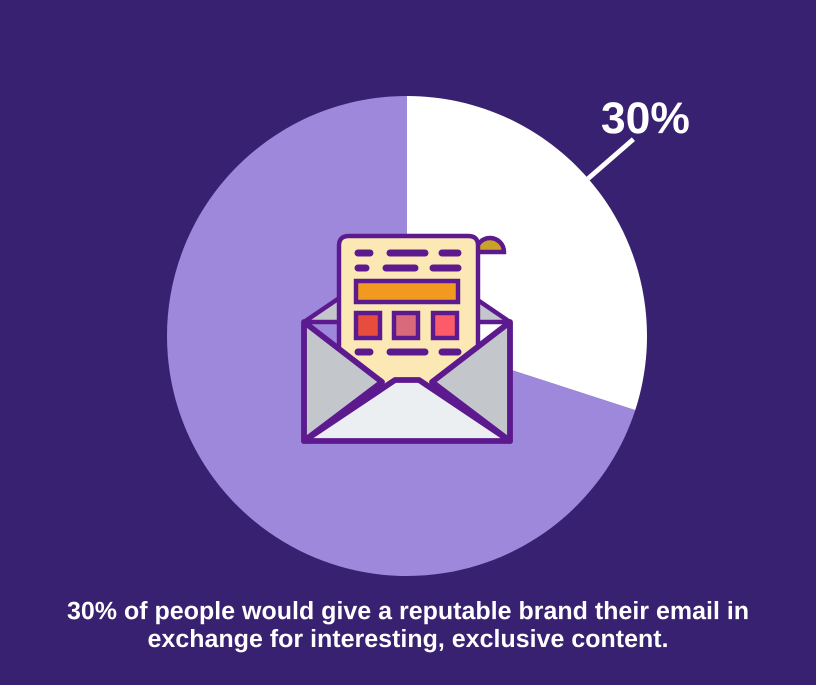 Image resolution: width=816 pixels, height=685 pixels. Describe the element at coordinates (645, 118) in the screenshot. I see `data-label: 30%` at that location.